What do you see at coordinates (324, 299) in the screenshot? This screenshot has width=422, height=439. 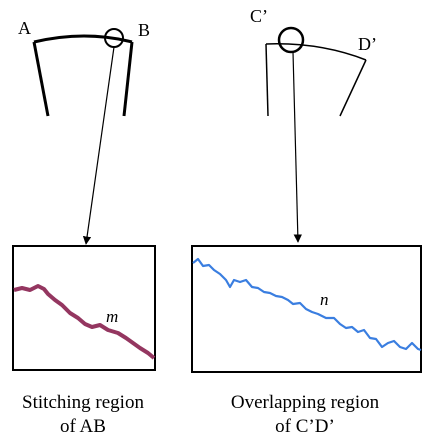 I see `curve-label: n` at bounding box center [324, 299].